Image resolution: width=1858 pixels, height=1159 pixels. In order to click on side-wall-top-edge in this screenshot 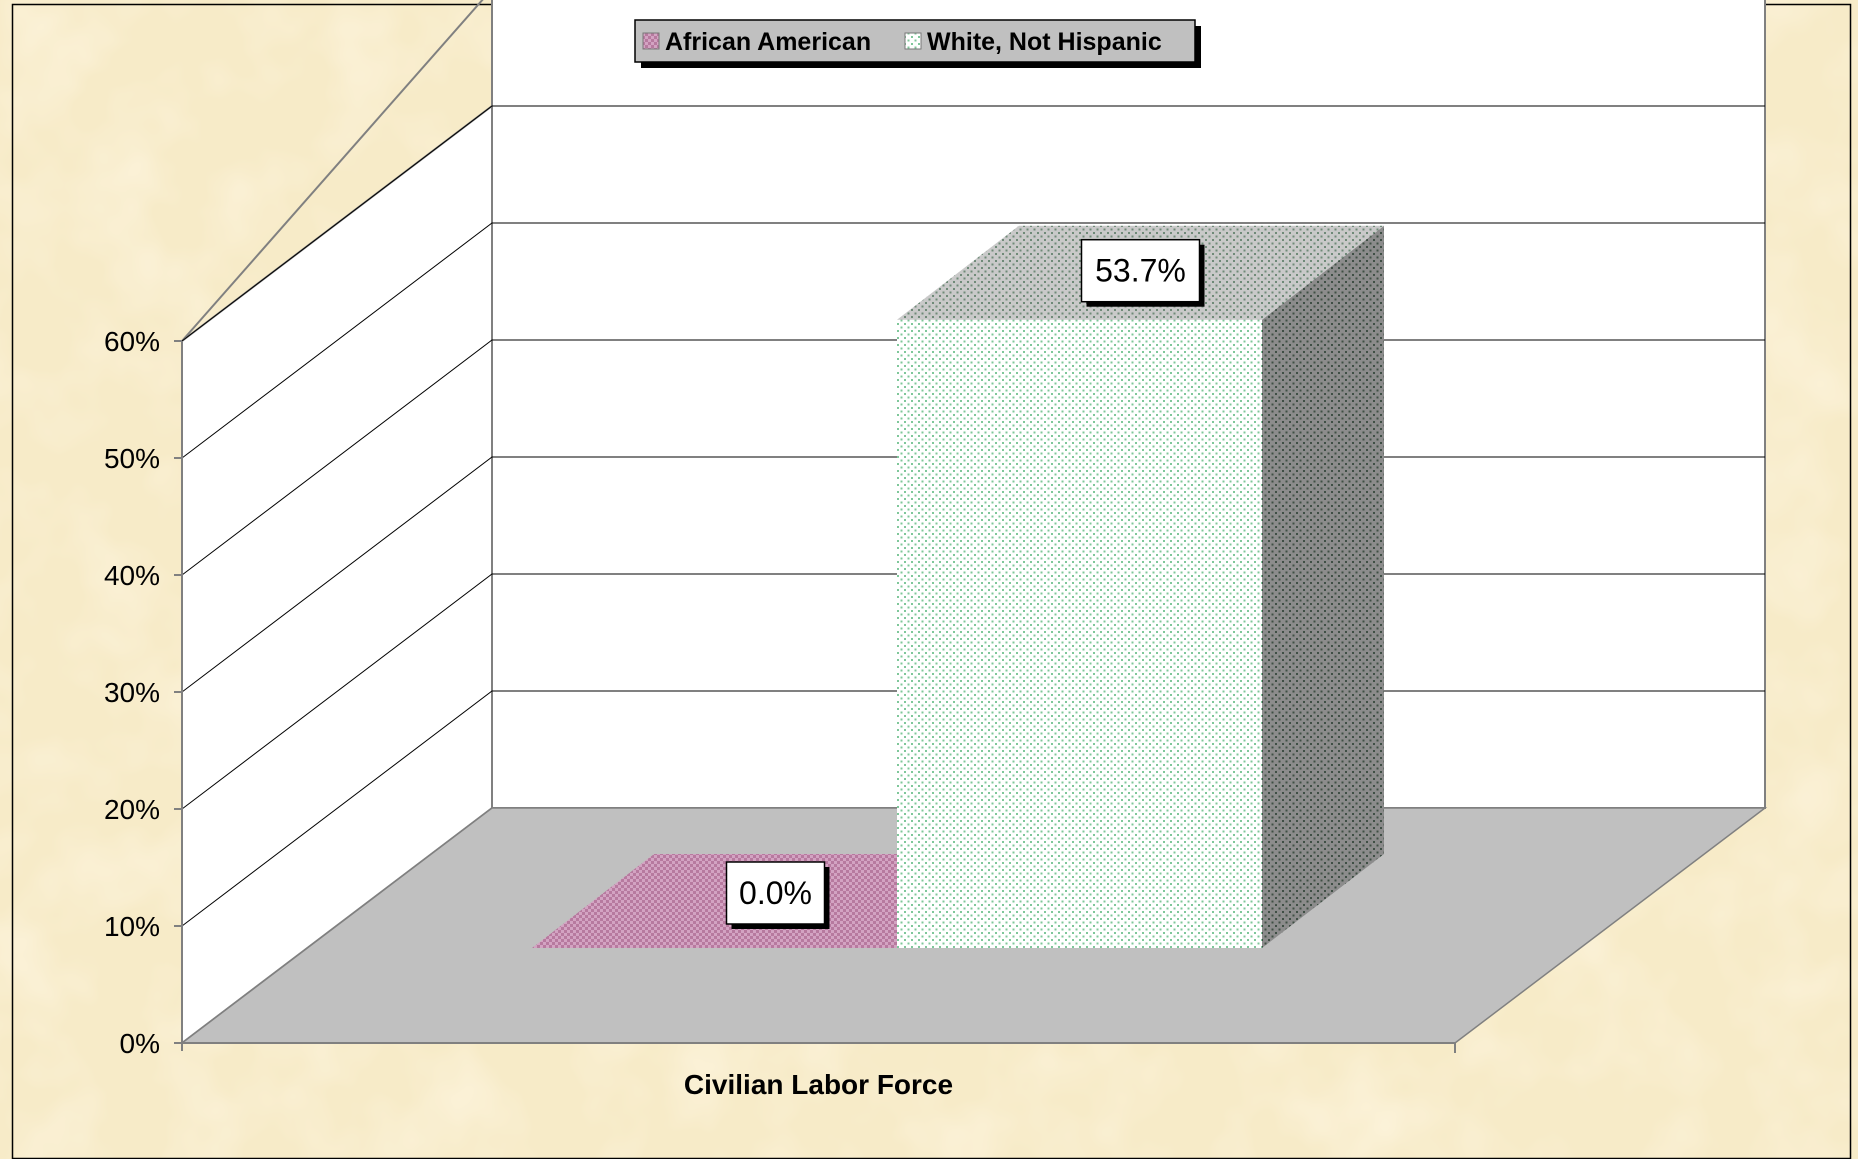, I will do `click(332, 171)`.